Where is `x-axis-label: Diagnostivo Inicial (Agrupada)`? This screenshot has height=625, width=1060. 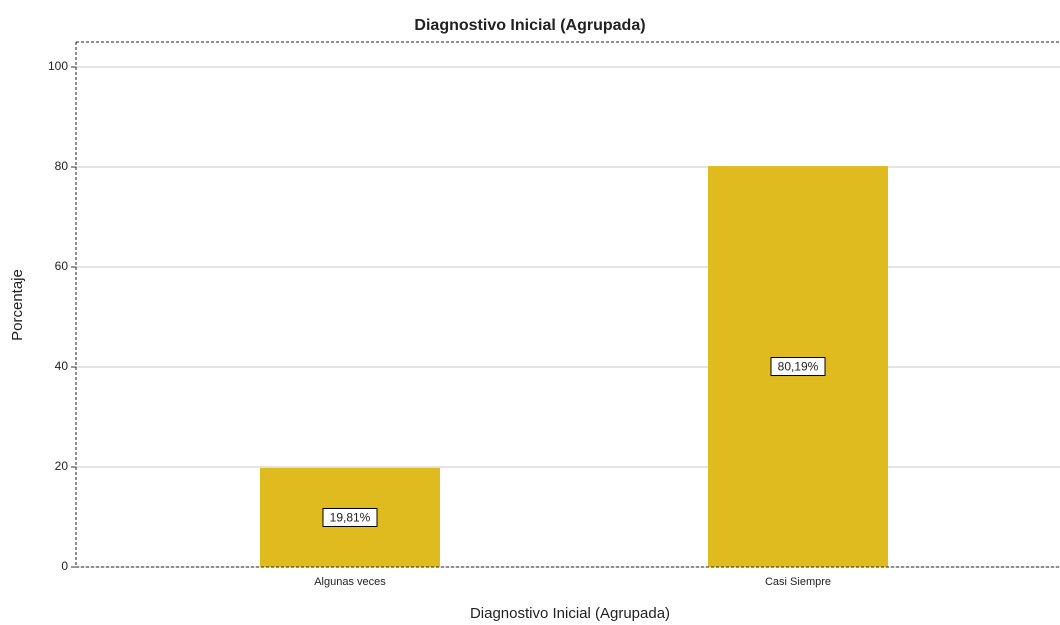
x-axis-label: Diagnostivo Inicial (Agrupada) is located at coordinates (570, 613).